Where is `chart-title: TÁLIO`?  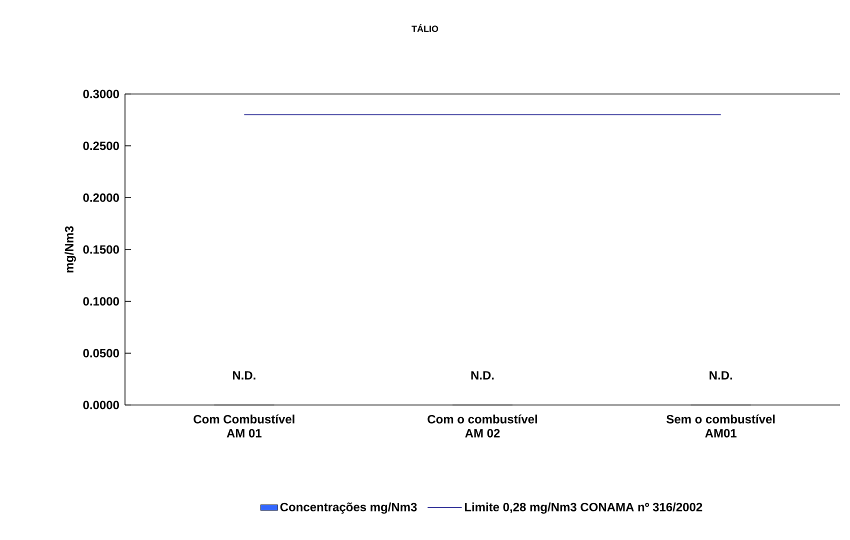 chart-title: TÁLIO is located at coordinates (425, 28).